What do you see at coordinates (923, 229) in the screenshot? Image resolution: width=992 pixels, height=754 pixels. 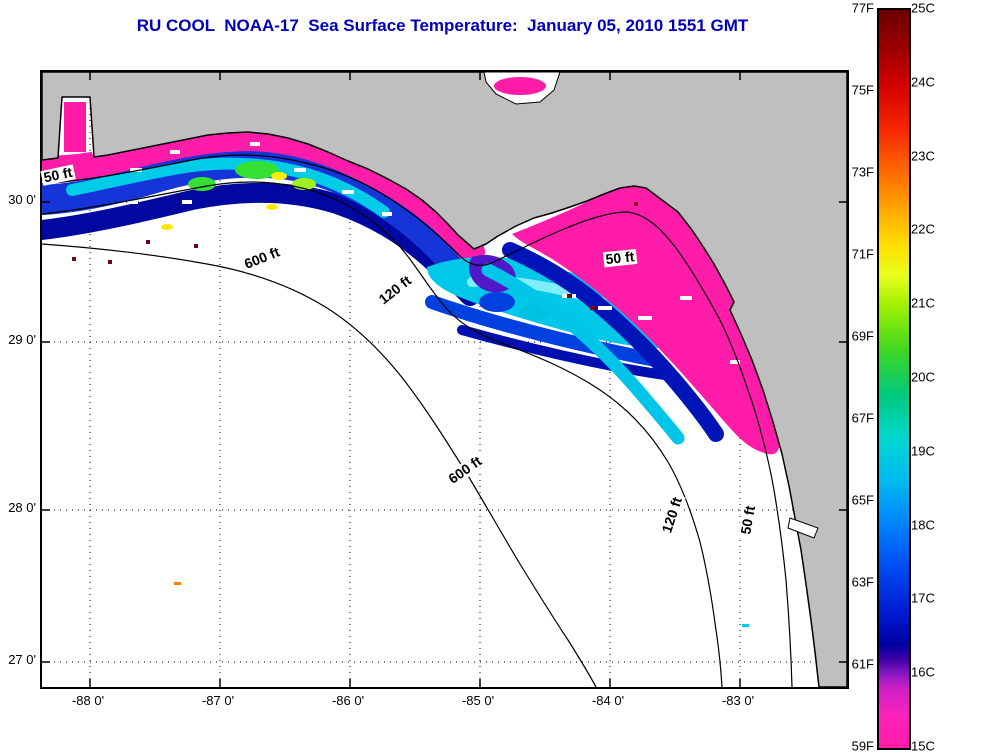 I see `colorbar-celsius-label: 22C` at bounding box center [923, 229].